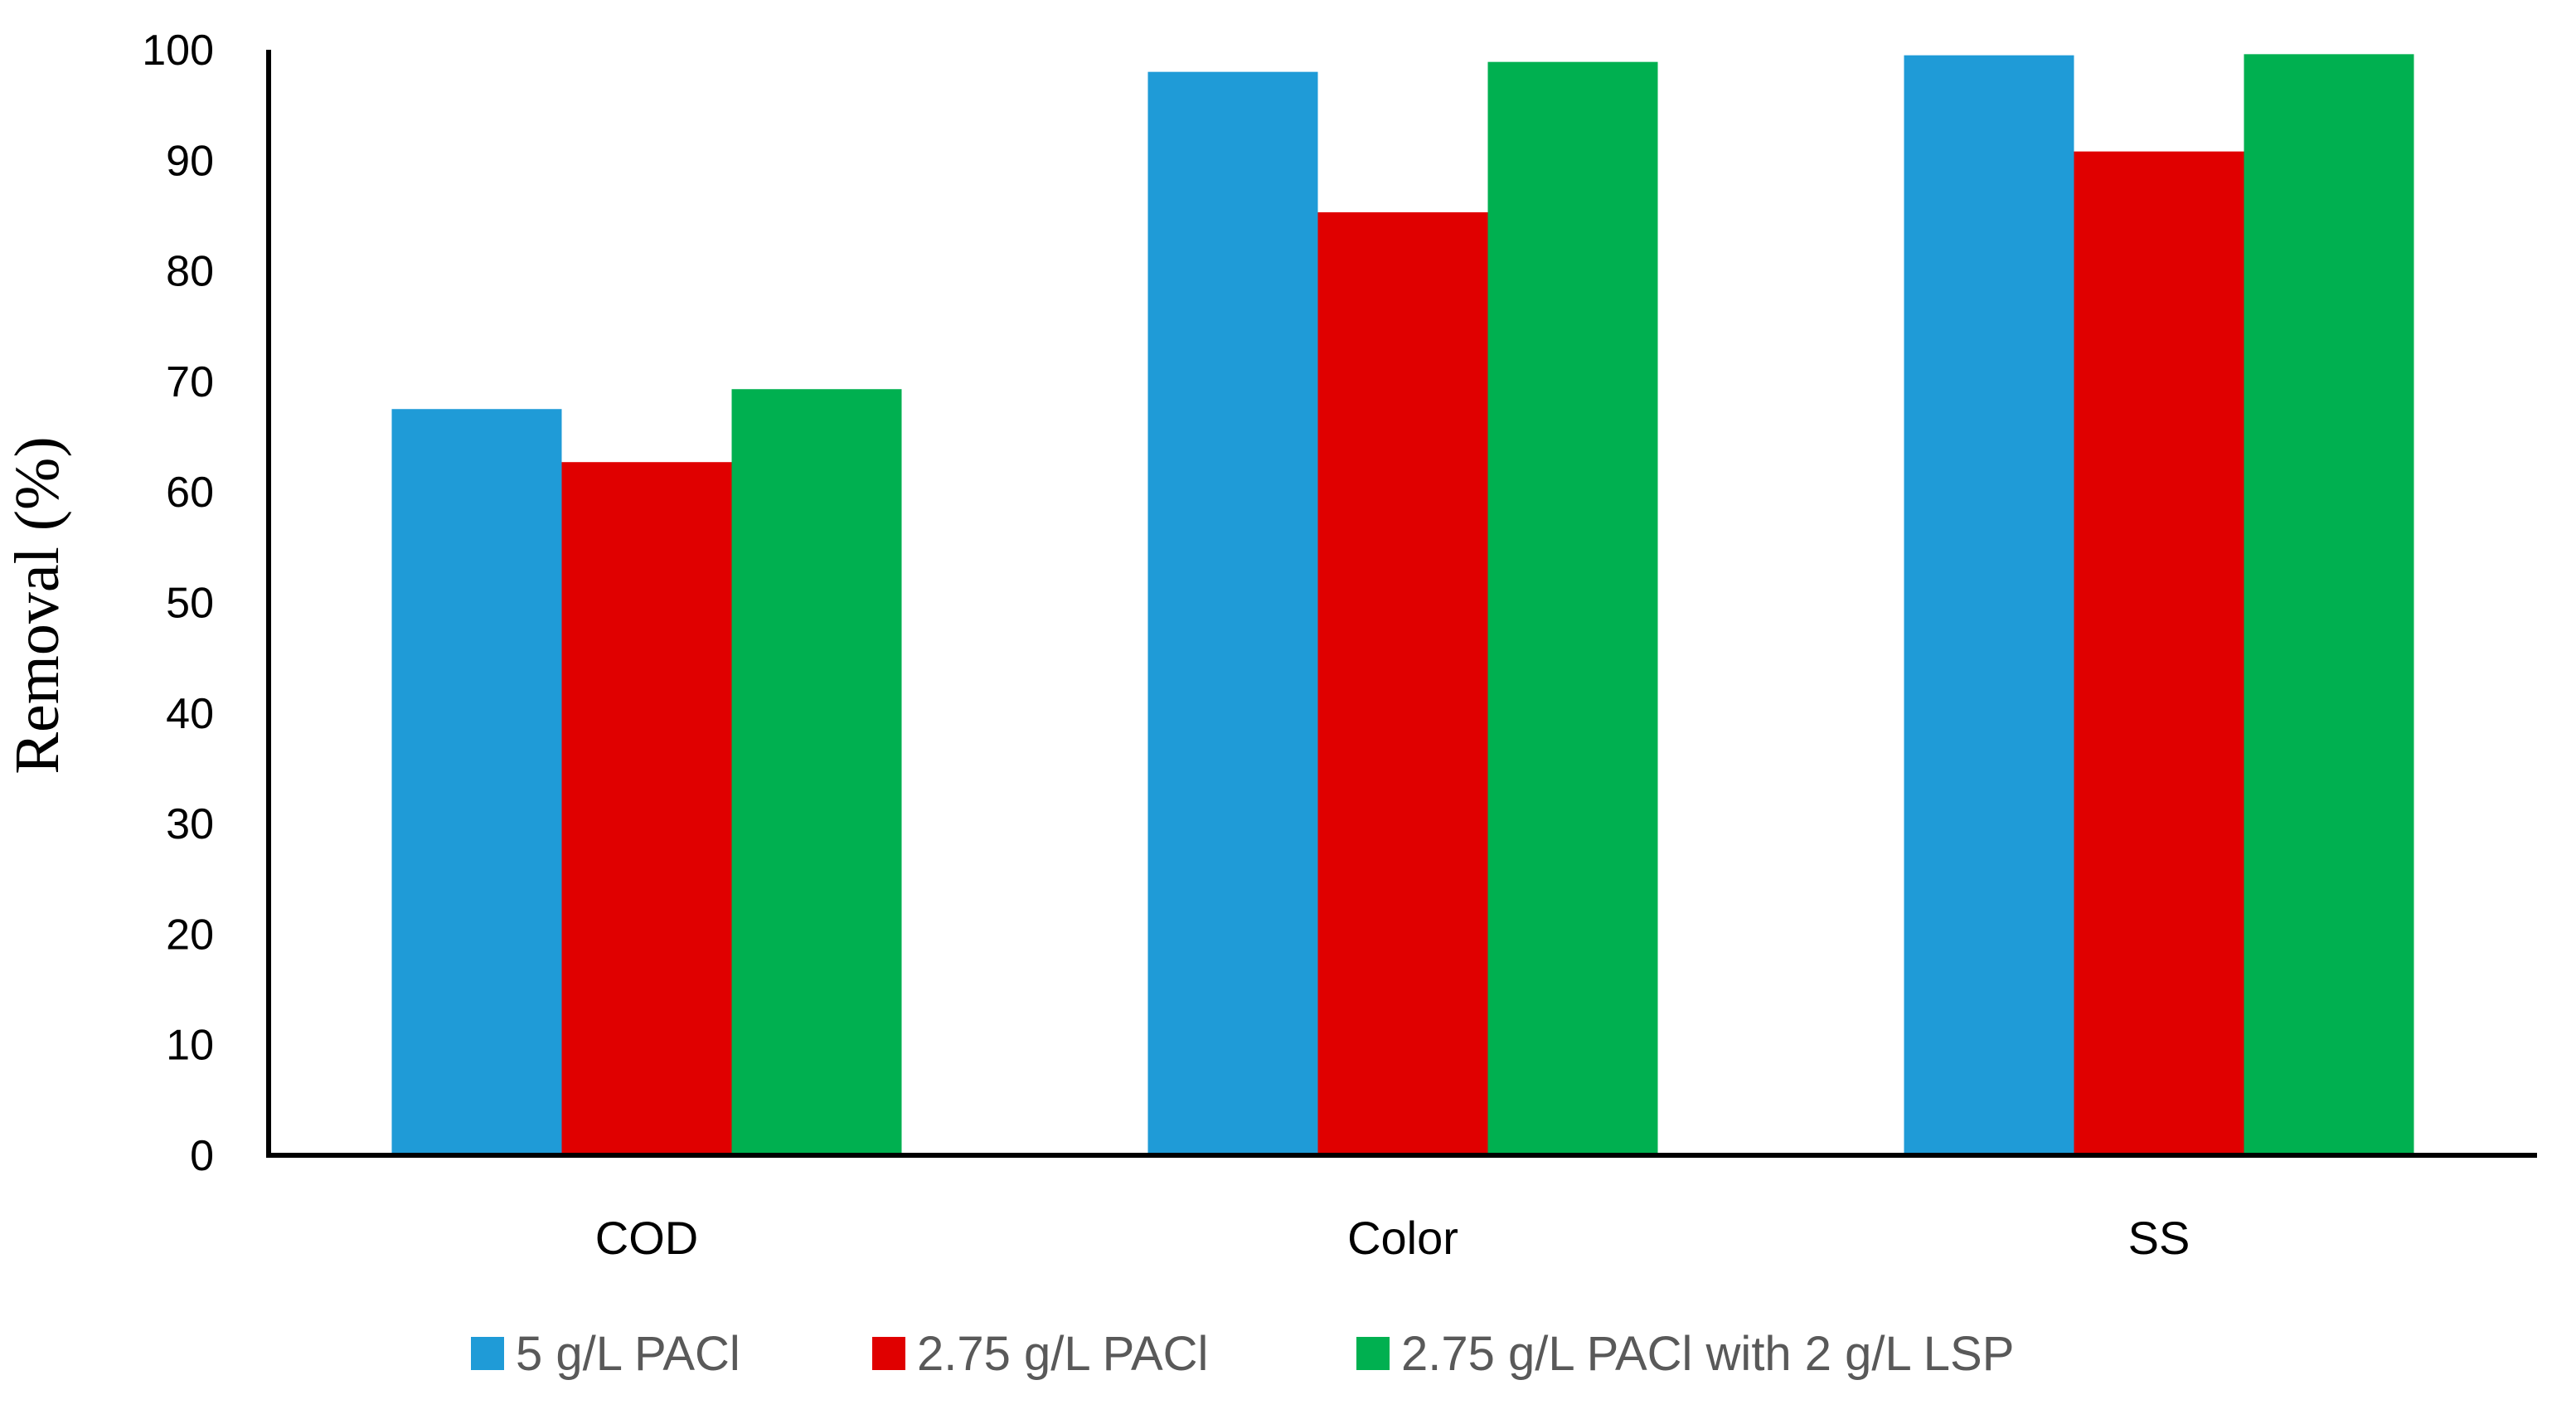 This screenshot has height=1419, width=2576. I want to click on y-tick-label: 60, so click(190, 493).